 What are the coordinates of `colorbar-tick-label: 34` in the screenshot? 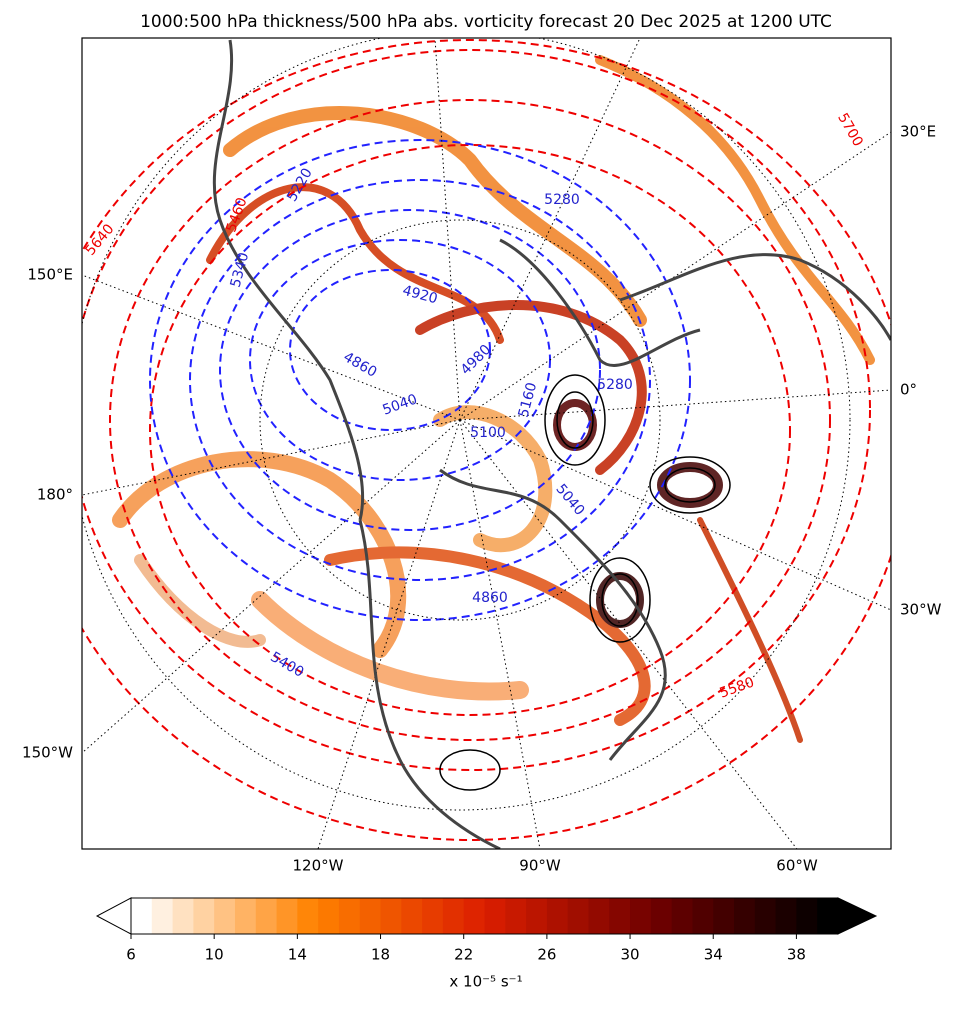 It's located at (713, 955).